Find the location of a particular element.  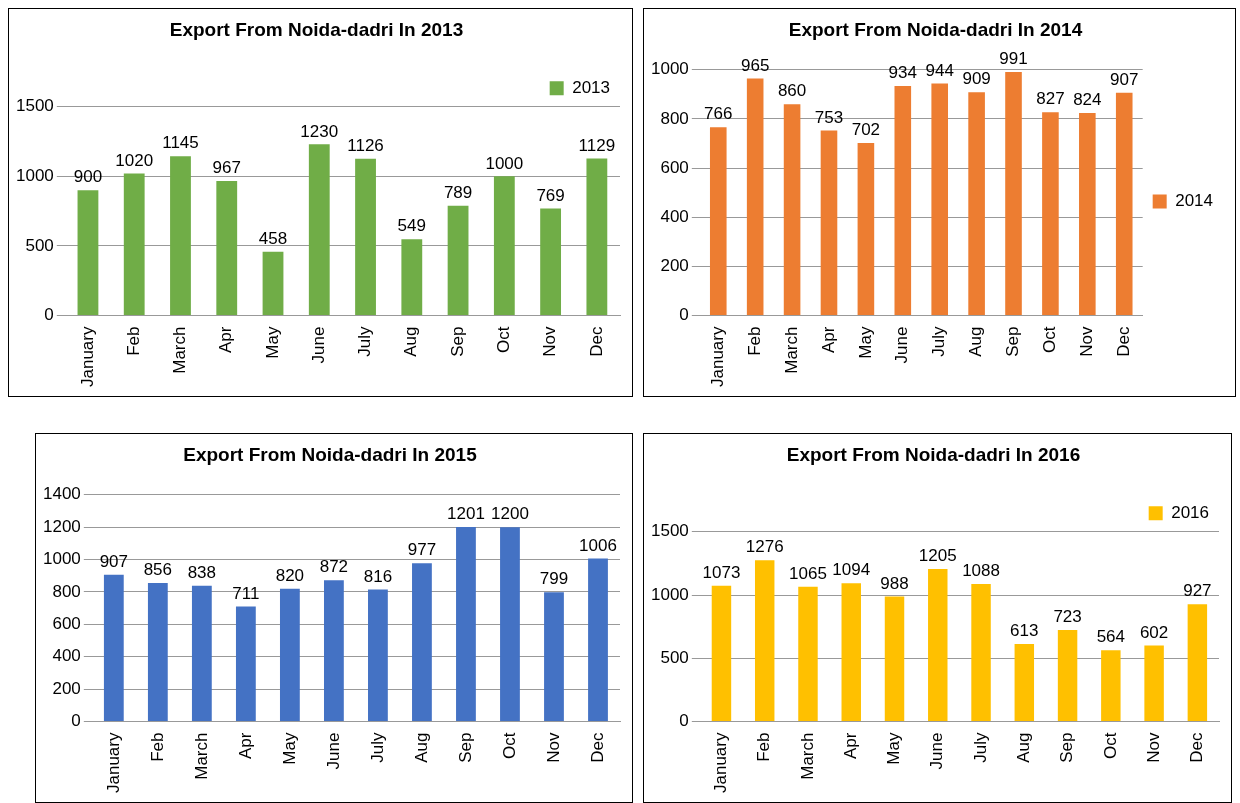

y-tick-label: 800 is located at coordinates (674, 118).